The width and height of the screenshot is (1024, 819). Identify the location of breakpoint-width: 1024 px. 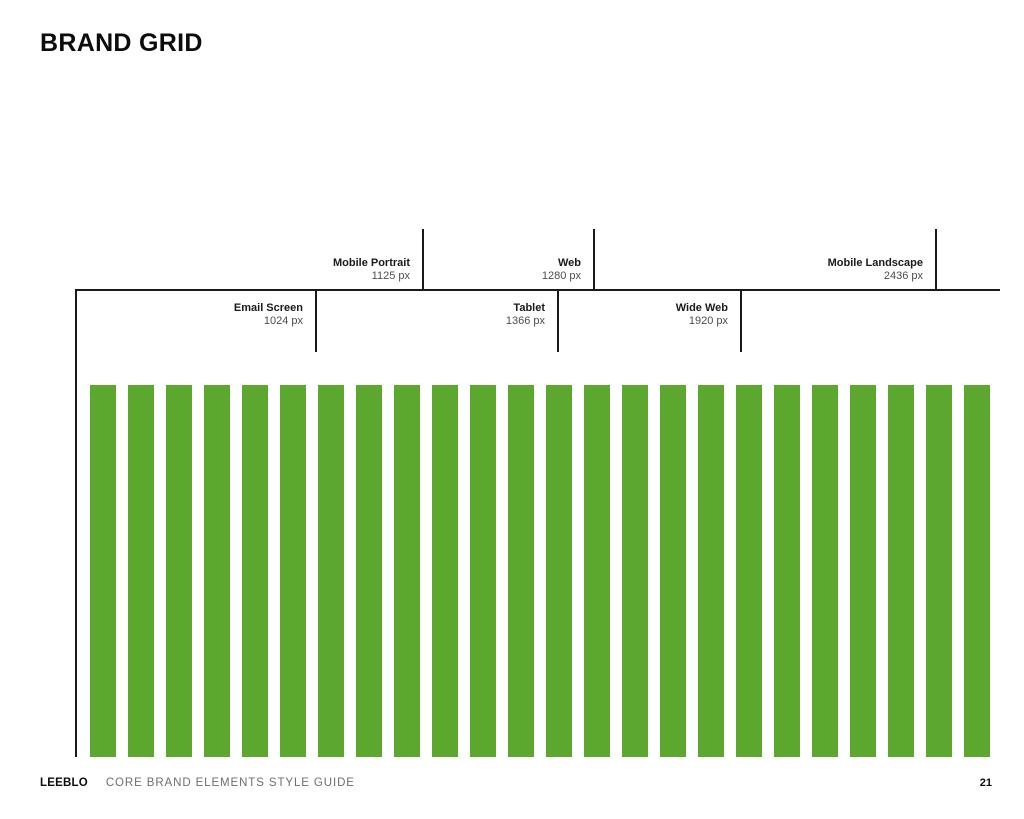
(283, 321).